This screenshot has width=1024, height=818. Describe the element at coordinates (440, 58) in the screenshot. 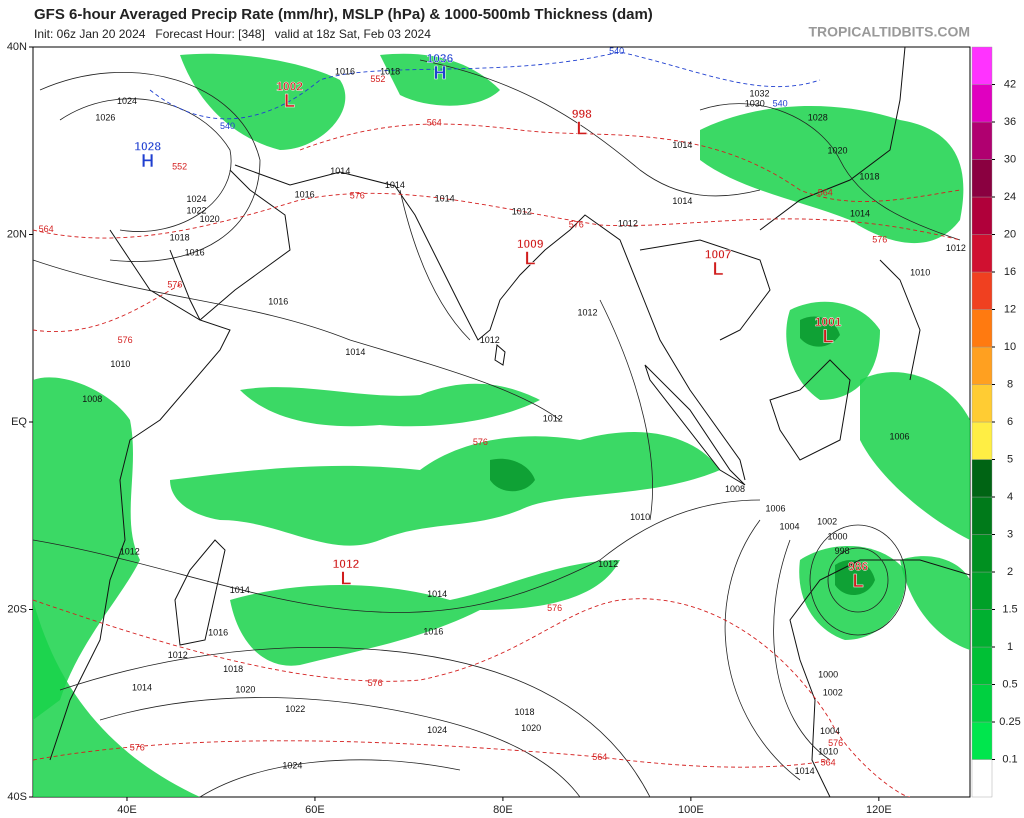

I see `pressure-center-value: 1036` at that location.